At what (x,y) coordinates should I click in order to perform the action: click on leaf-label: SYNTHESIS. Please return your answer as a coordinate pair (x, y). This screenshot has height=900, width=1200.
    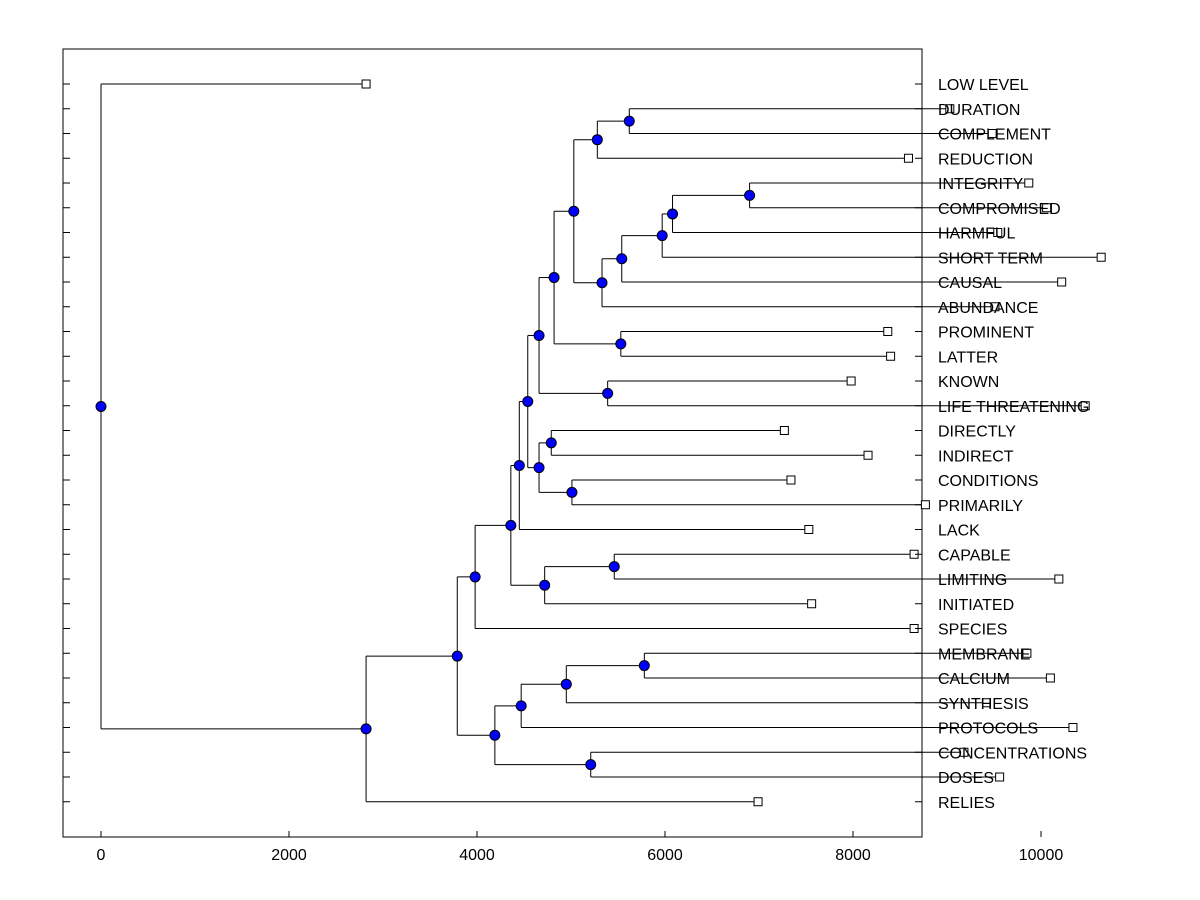
    Looking at the image, I should click on (983, 704).